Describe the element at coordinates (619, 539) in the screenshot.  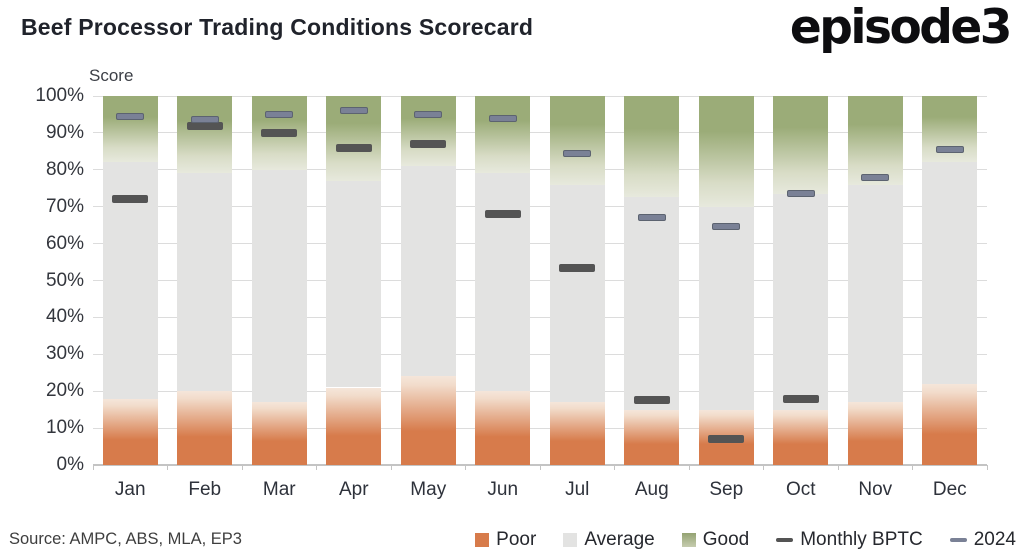
I see `legend-label-average: Average` at that location.